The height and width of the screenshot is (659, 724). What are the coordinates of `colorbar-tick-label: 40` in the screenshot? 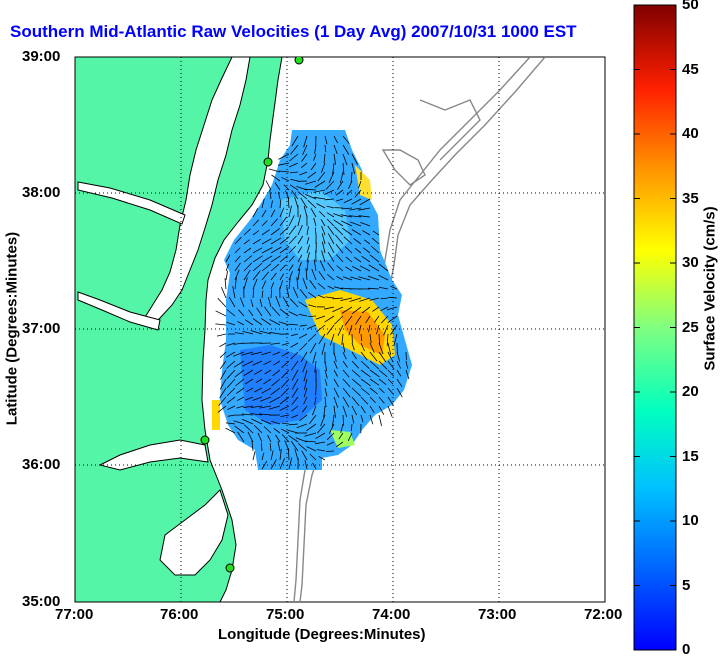 It's located at (690, 133).